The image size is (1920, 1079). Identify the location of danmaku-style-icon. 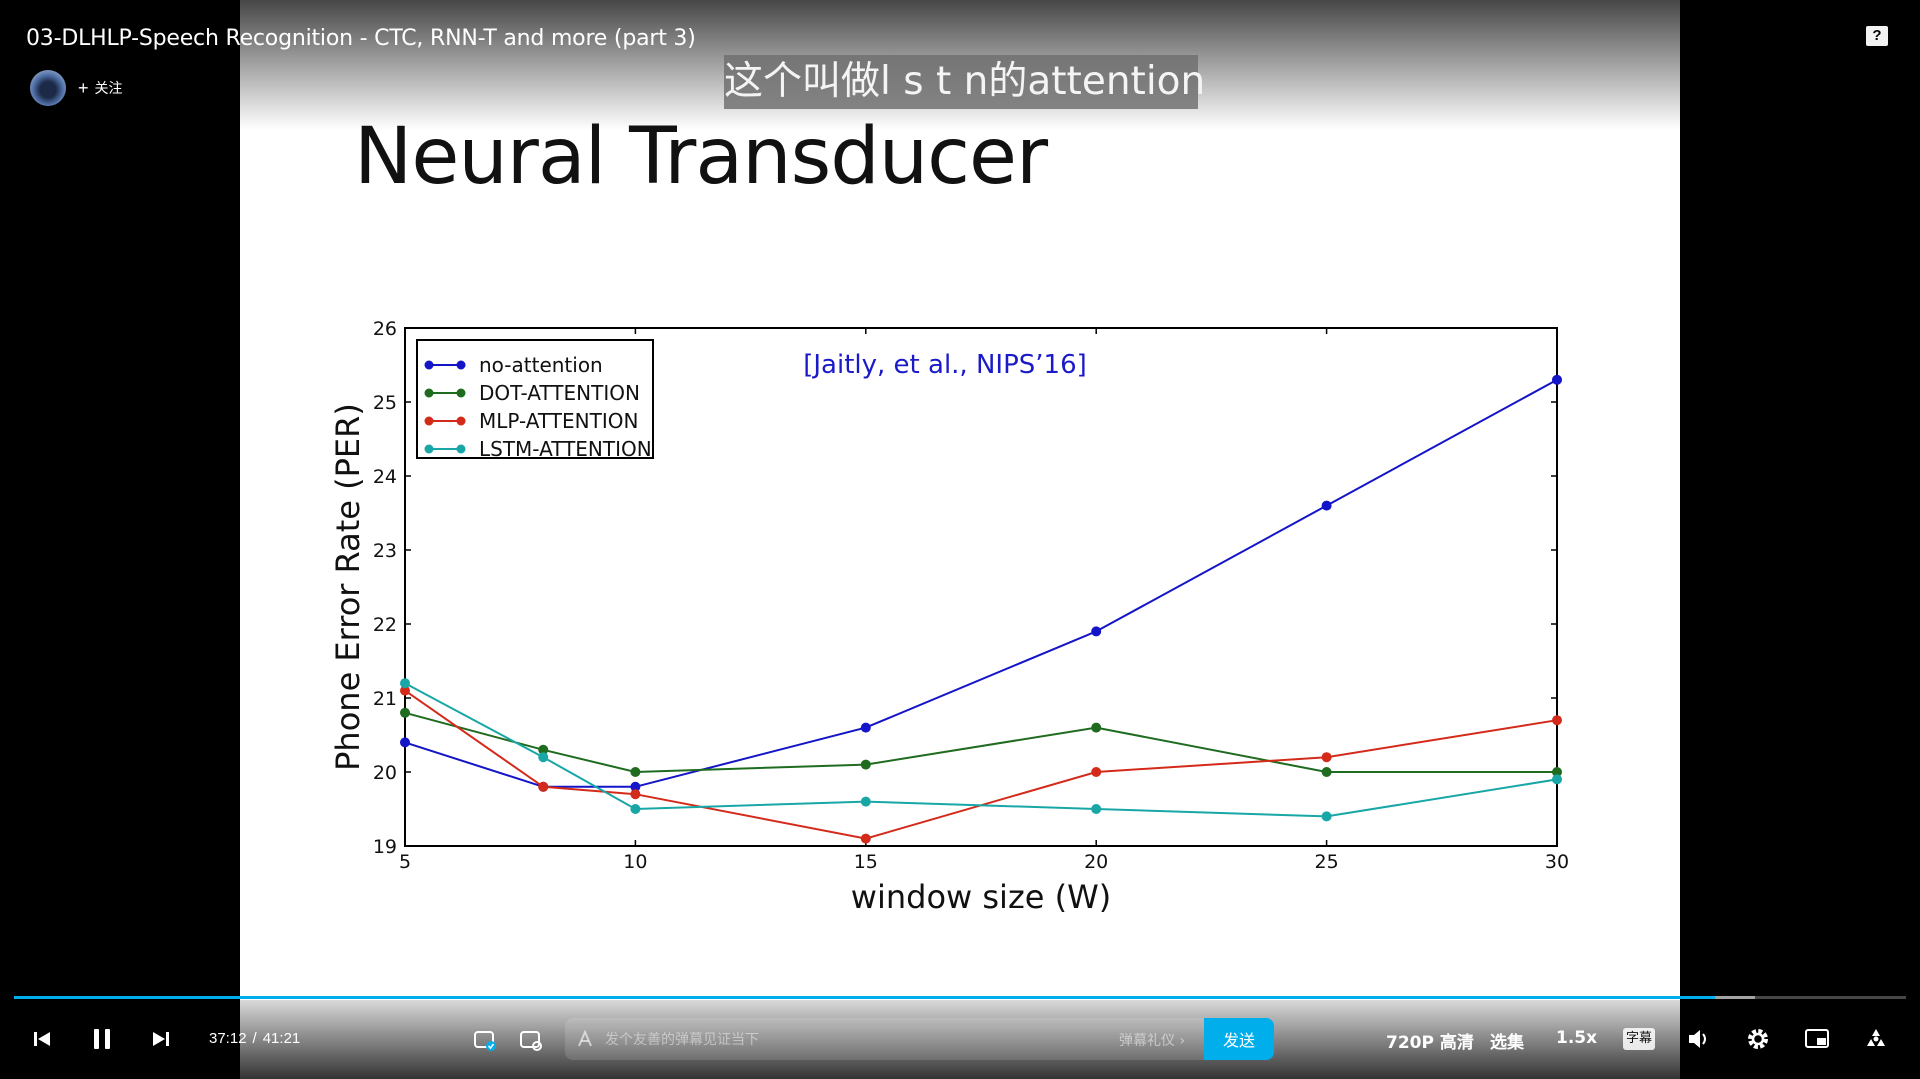
(586, 1039).